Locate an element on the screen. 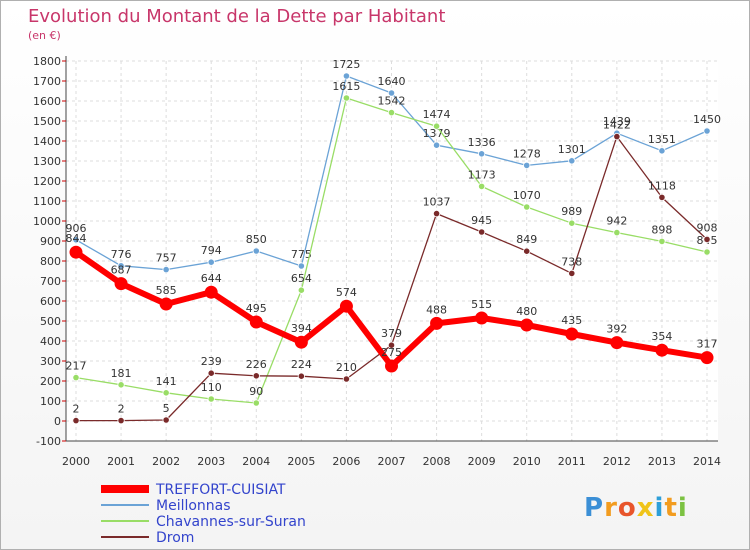  proxiti-logo: Proxiti is located at coordinates (636, 508).